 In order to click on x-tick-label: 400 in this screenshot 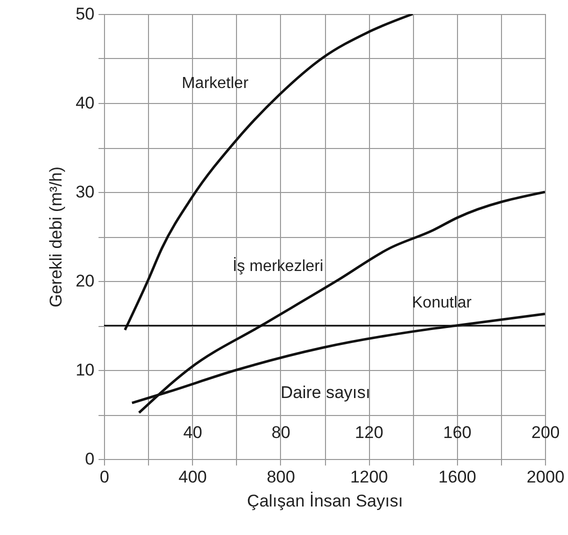, I will do `click(192, 477)`.